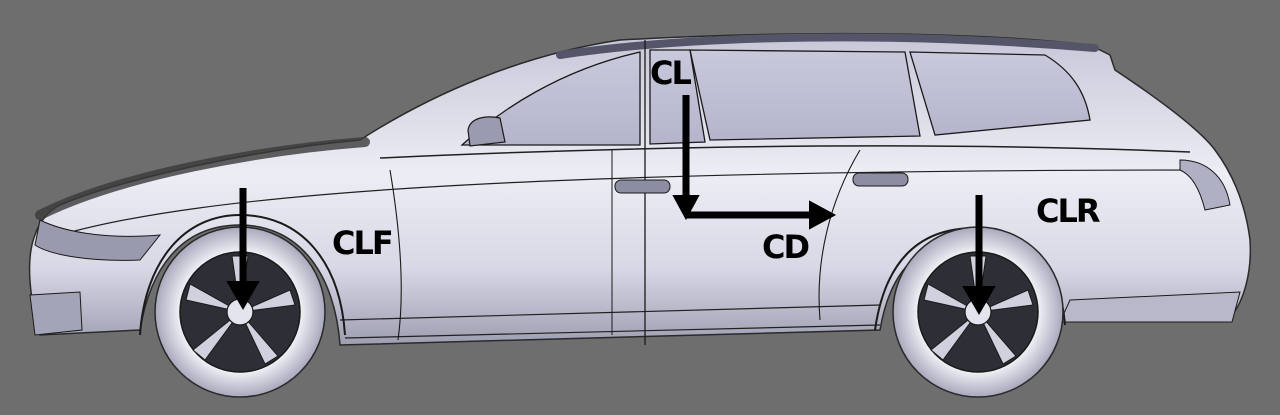  Describe the element at coordinates (1068, 211) in the screenshot. I see `rear-lift-label: CLR` at that location.